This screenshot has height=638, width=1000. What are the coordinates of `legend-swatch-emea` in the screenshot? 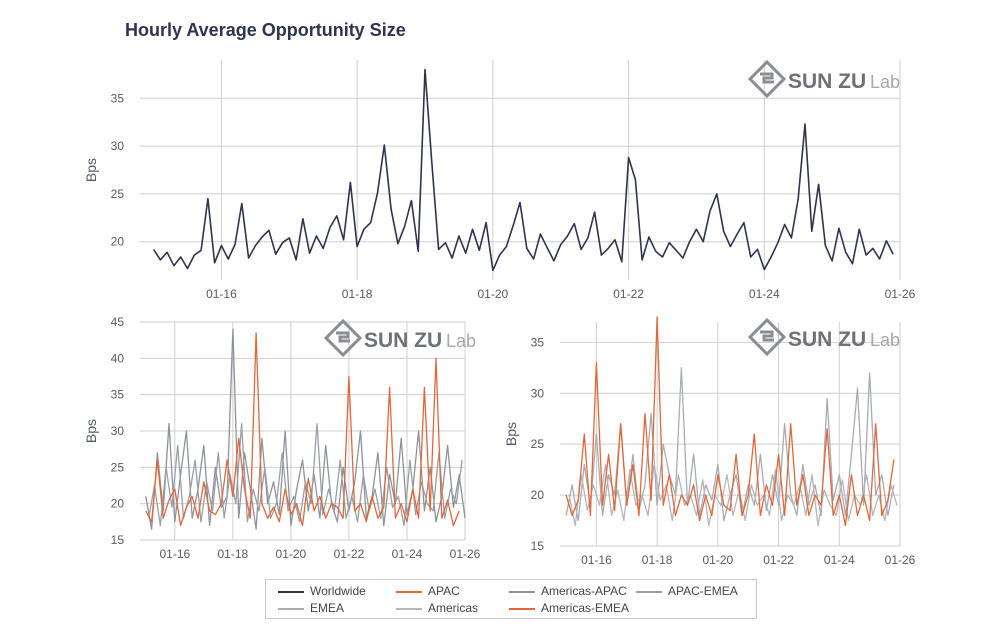 It's located at (291, 608).